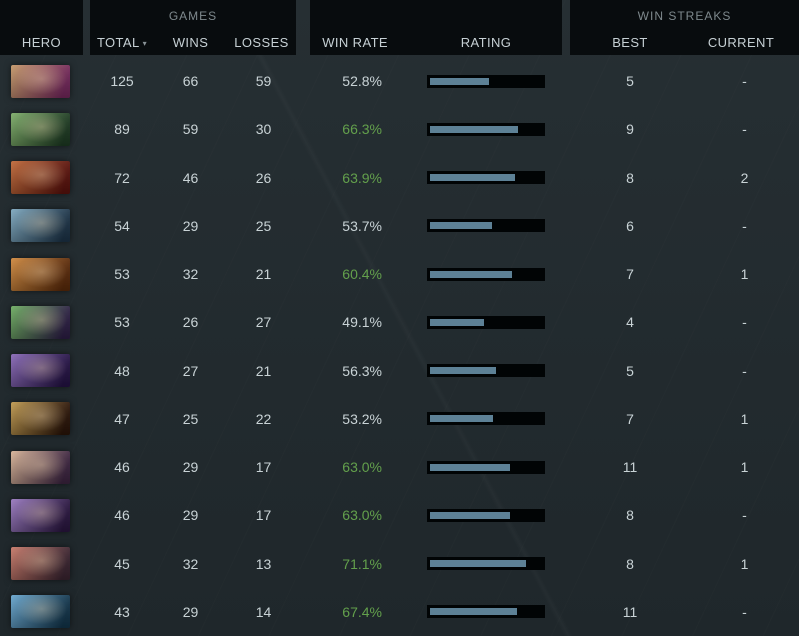 The width and height of the screenshot is (799, 636). Describe the element at coordinates (399, 226) in the screenshot. I see `table-row: 54 29 25 53.7% 6 -` at that location.